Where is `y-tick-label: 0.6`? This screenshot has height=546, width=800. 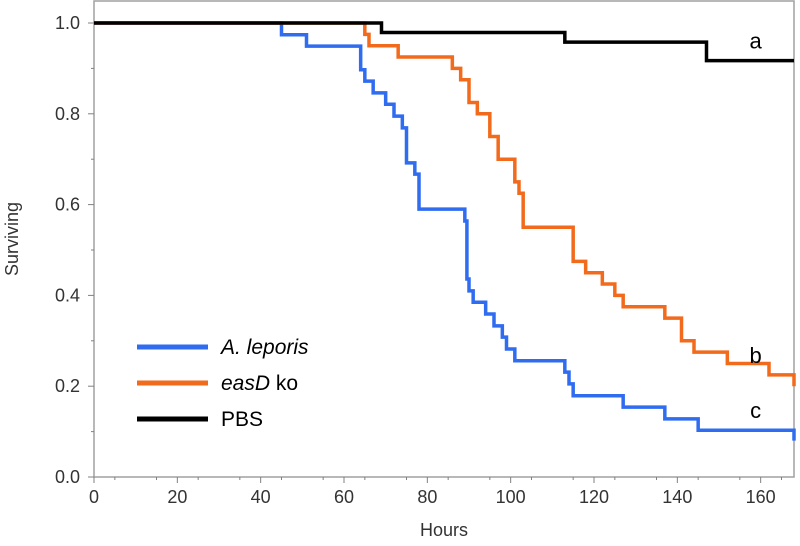 y-tick-label: 0.6 is located at coordinates (67, 205).